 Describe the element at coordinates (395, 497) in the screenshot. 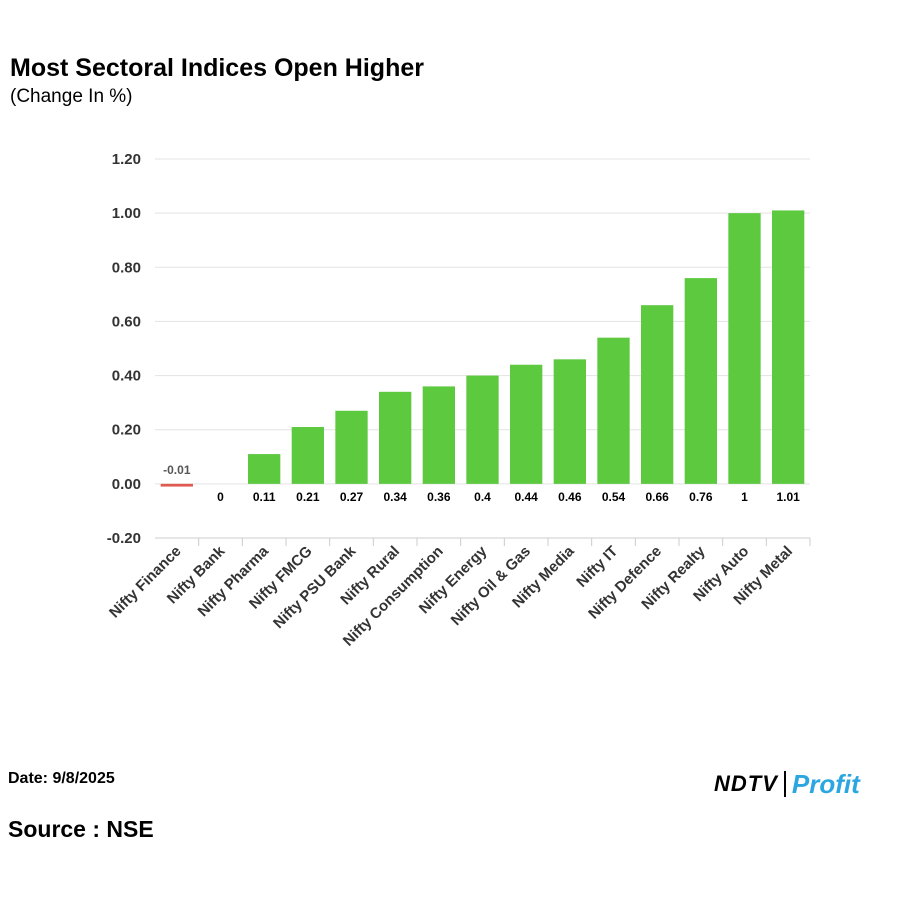

I see `data-label: 0.34` at that location.